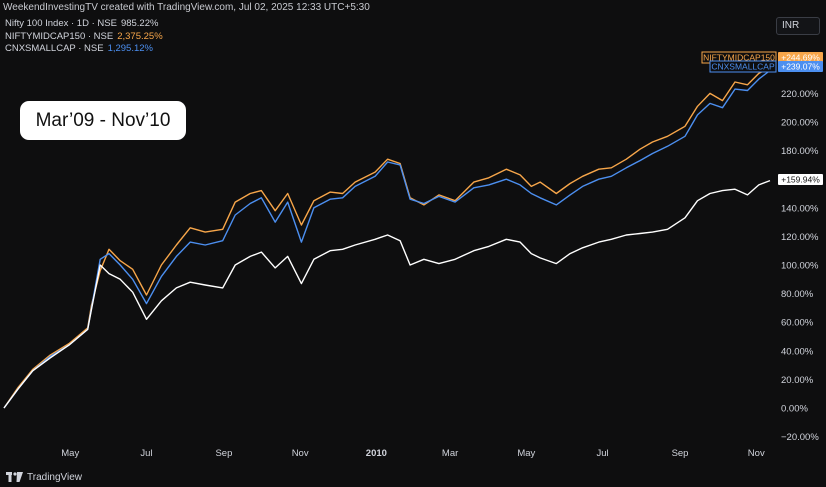 The height and width of the screenshot is (487, 826). Describe the element at coordinates (797, 351) in the screenshot. I see `y-tick-label: 40.00%` at that location.